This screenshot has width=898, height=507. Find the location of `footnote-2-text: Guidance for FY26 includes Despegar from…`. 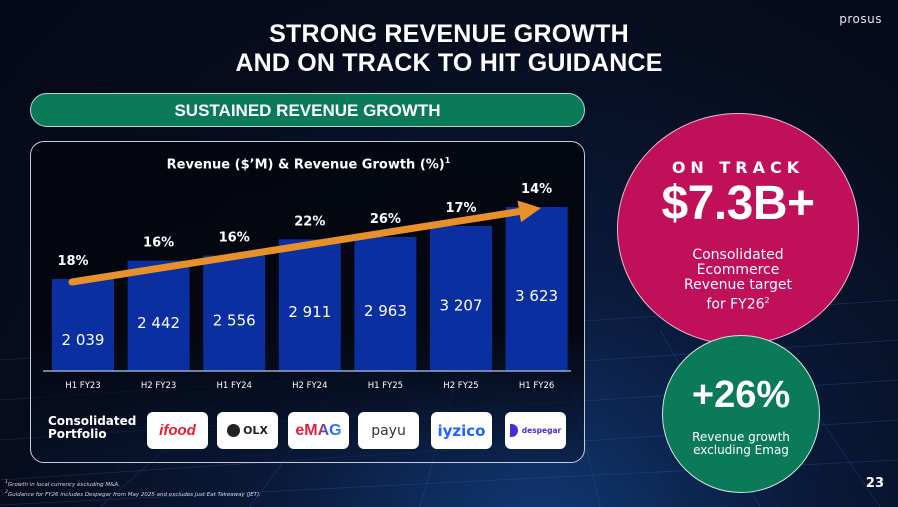

footnote-2-text: Guidance for FY26 includes Despegar from… is located at coordinates (134, 494).